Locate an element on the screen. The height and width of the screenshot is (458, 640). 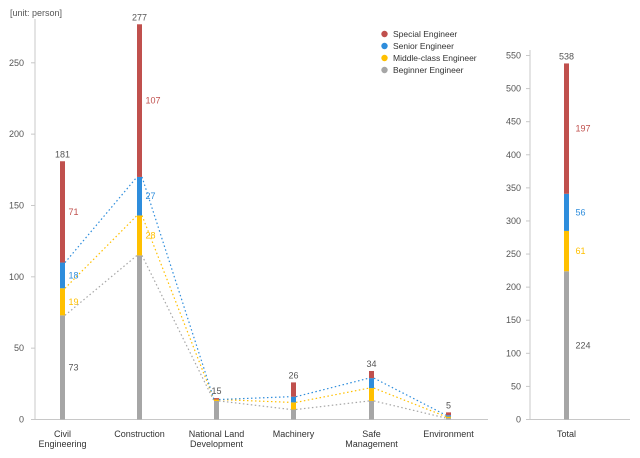
bar-environment-special-engineer is located at coordinates (448, 414).